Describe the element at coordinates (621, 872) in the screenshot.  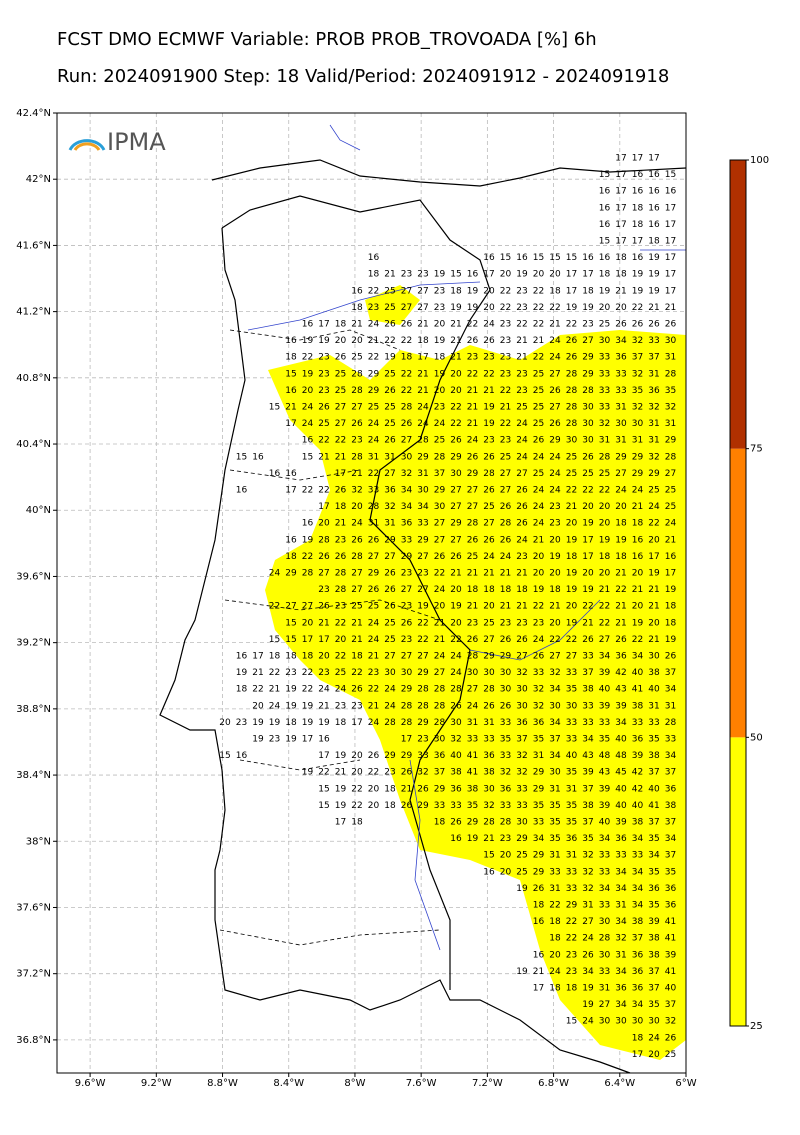
I see `cell-value: 34` at that location.